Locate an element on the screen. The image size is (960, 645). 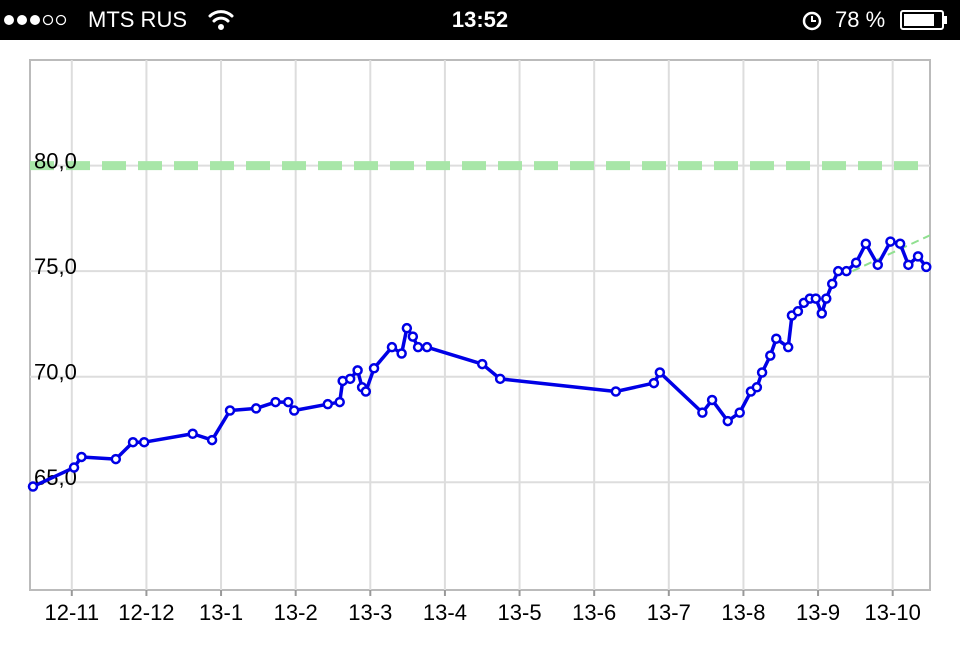
x-tick-label: 13-6 is located at coordinates (594, 612).